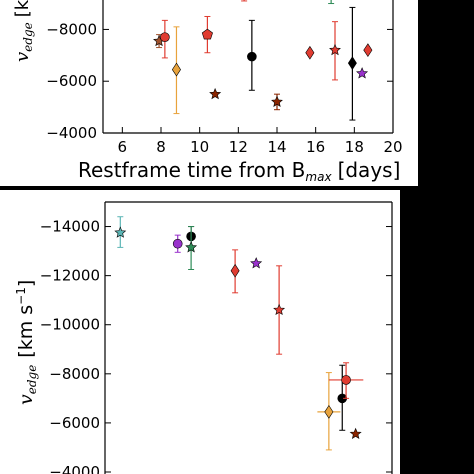  What do you see at coordinates (71, 29) in the screenshot?
I see `top-y-tick-label: −8000` at bounding box center [71, 29].